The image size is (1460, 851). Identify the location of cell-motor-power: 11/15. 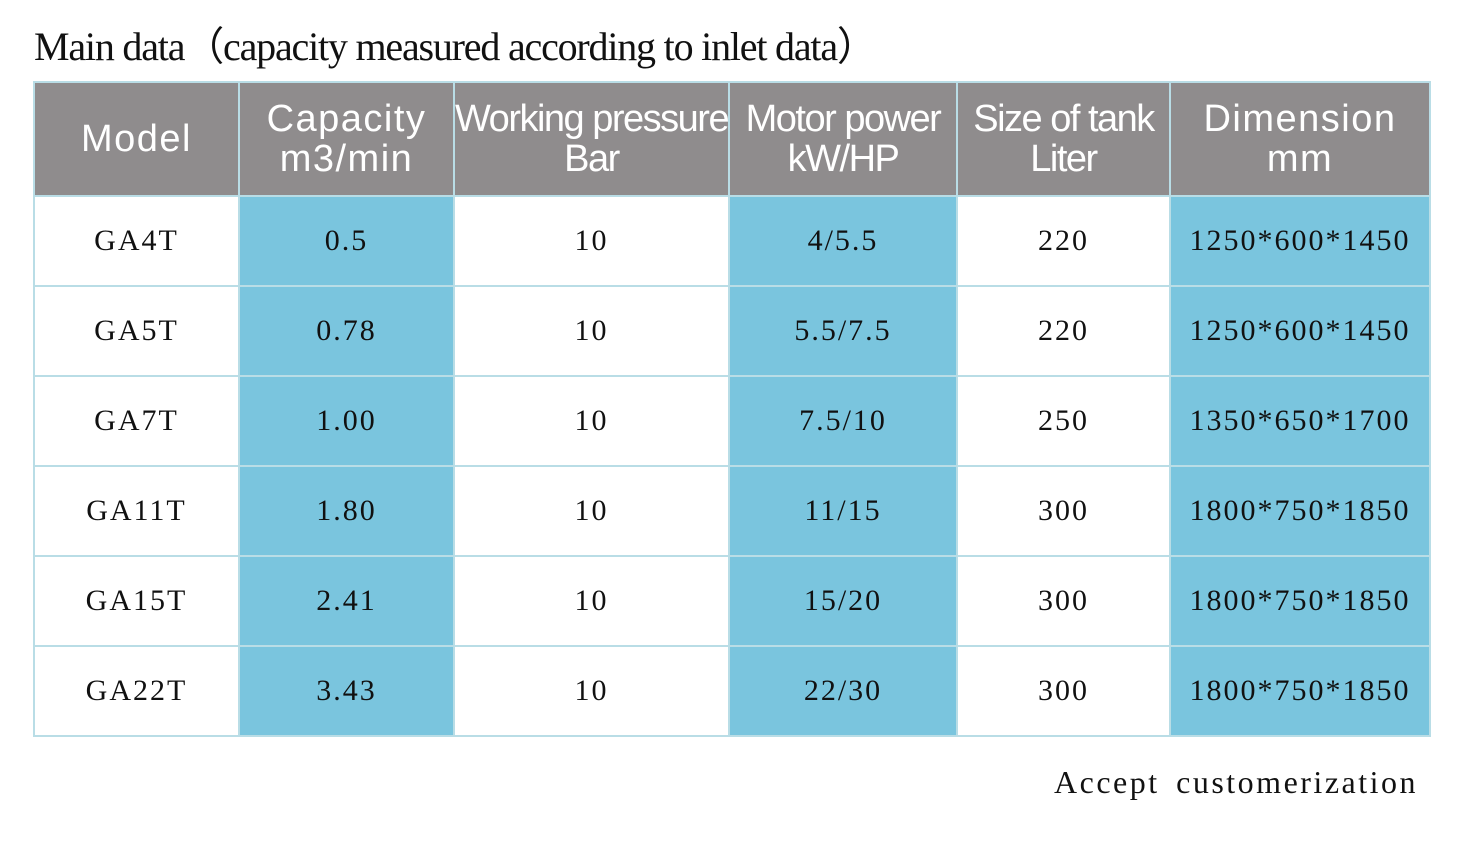
(843, 511).